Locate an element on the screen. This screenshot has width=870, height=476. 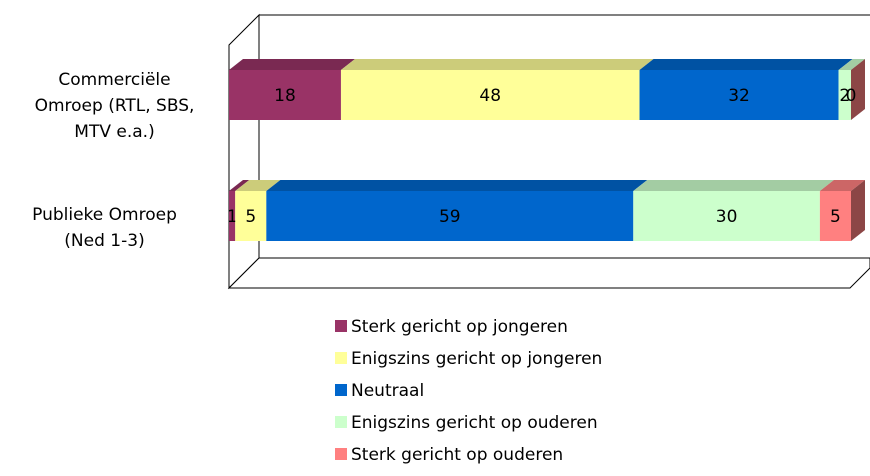
data-label: 48 is located at coordinates (490, 96).